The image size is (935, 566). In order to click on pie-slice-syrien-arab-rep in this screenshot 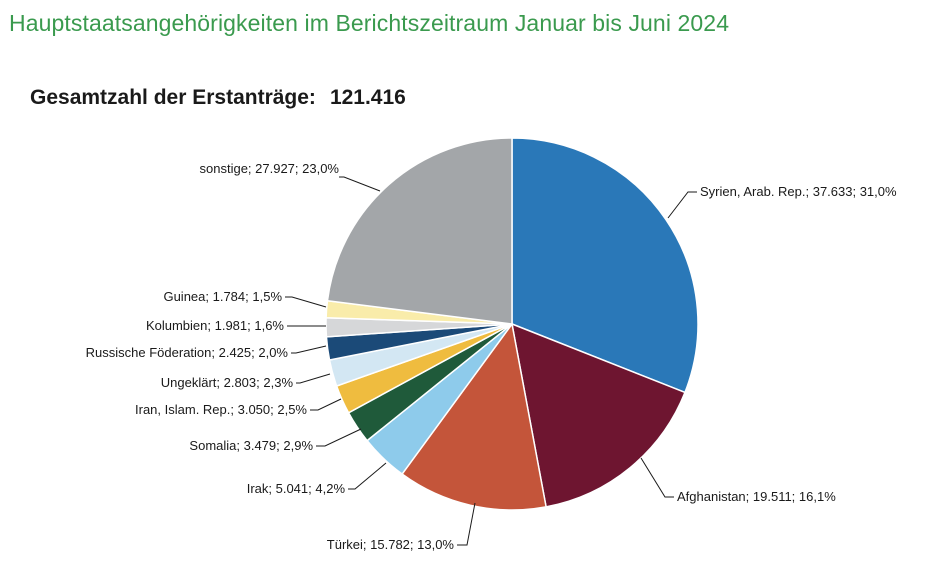, I will do `click(605, 265)`.